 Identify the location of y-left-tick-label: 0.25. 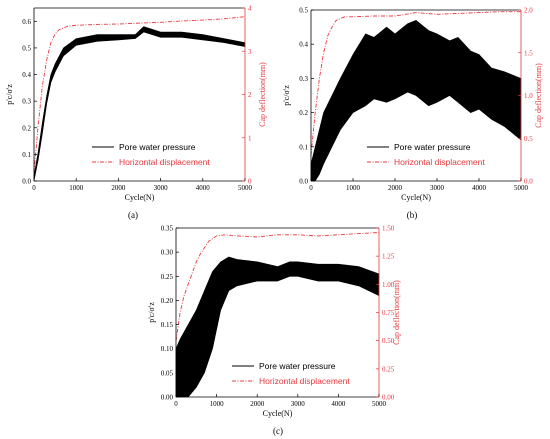
(167, 277).